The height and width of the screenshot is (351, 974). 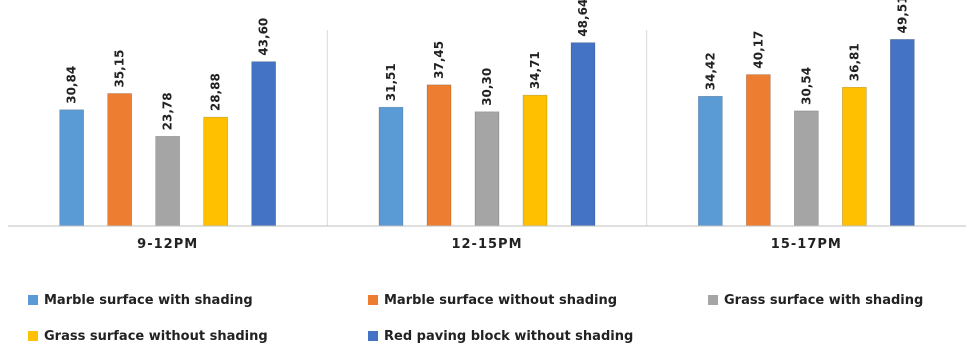 I want to click on category-label: 9-12PM, so click(x=167, y=244).